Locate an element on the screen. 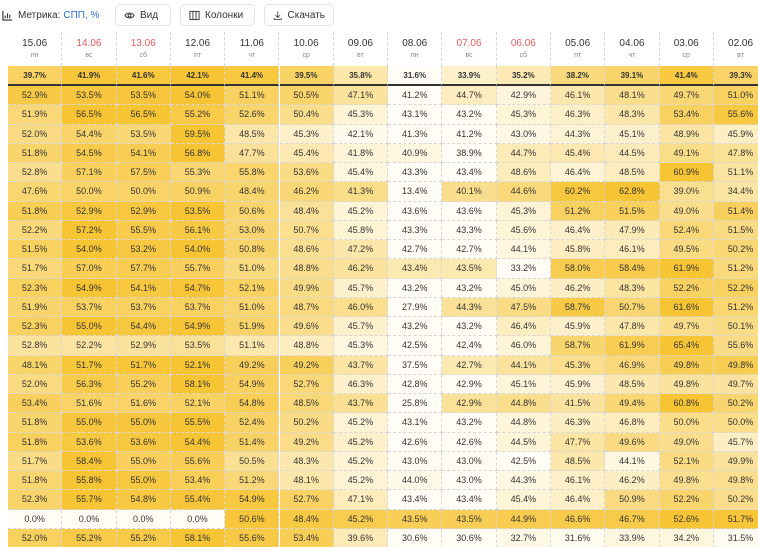 The height and width of the screenshot is (547, 758). data-cell: 49.2% is located at coordinates (306, 365).